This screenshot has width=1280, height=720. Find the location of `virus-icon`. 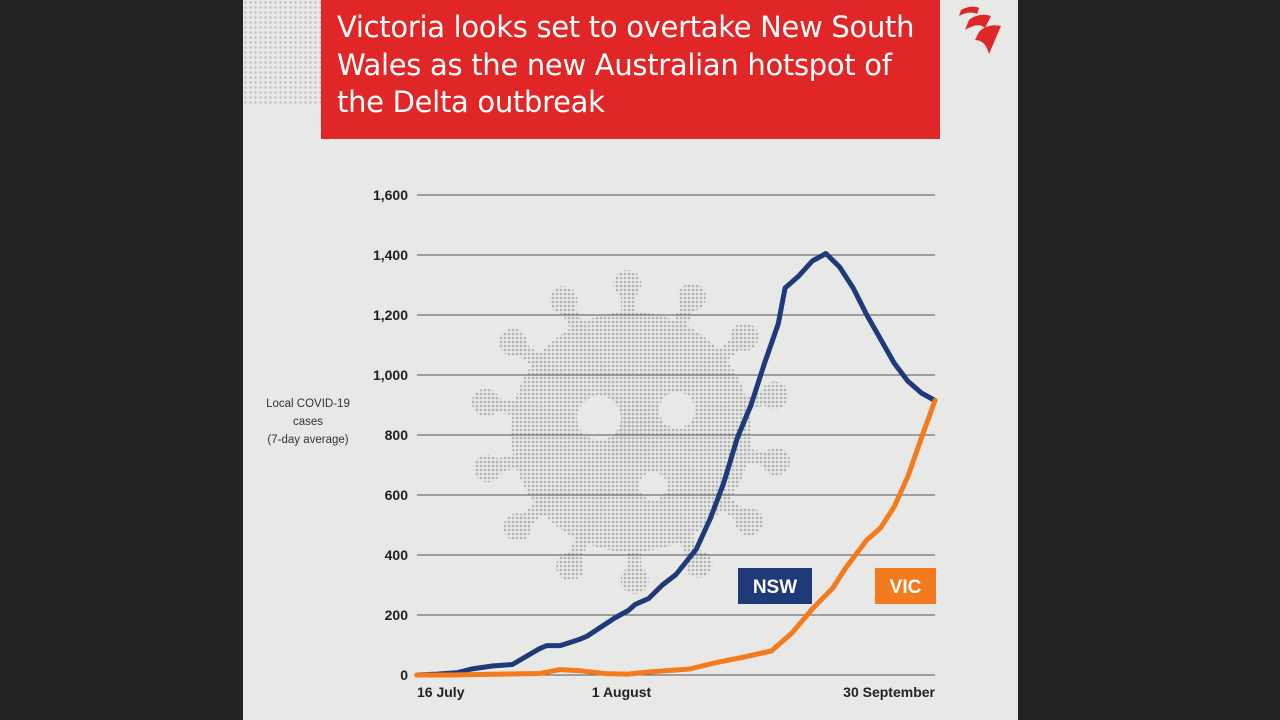

virus-icon is located at coordinates (631, 432).